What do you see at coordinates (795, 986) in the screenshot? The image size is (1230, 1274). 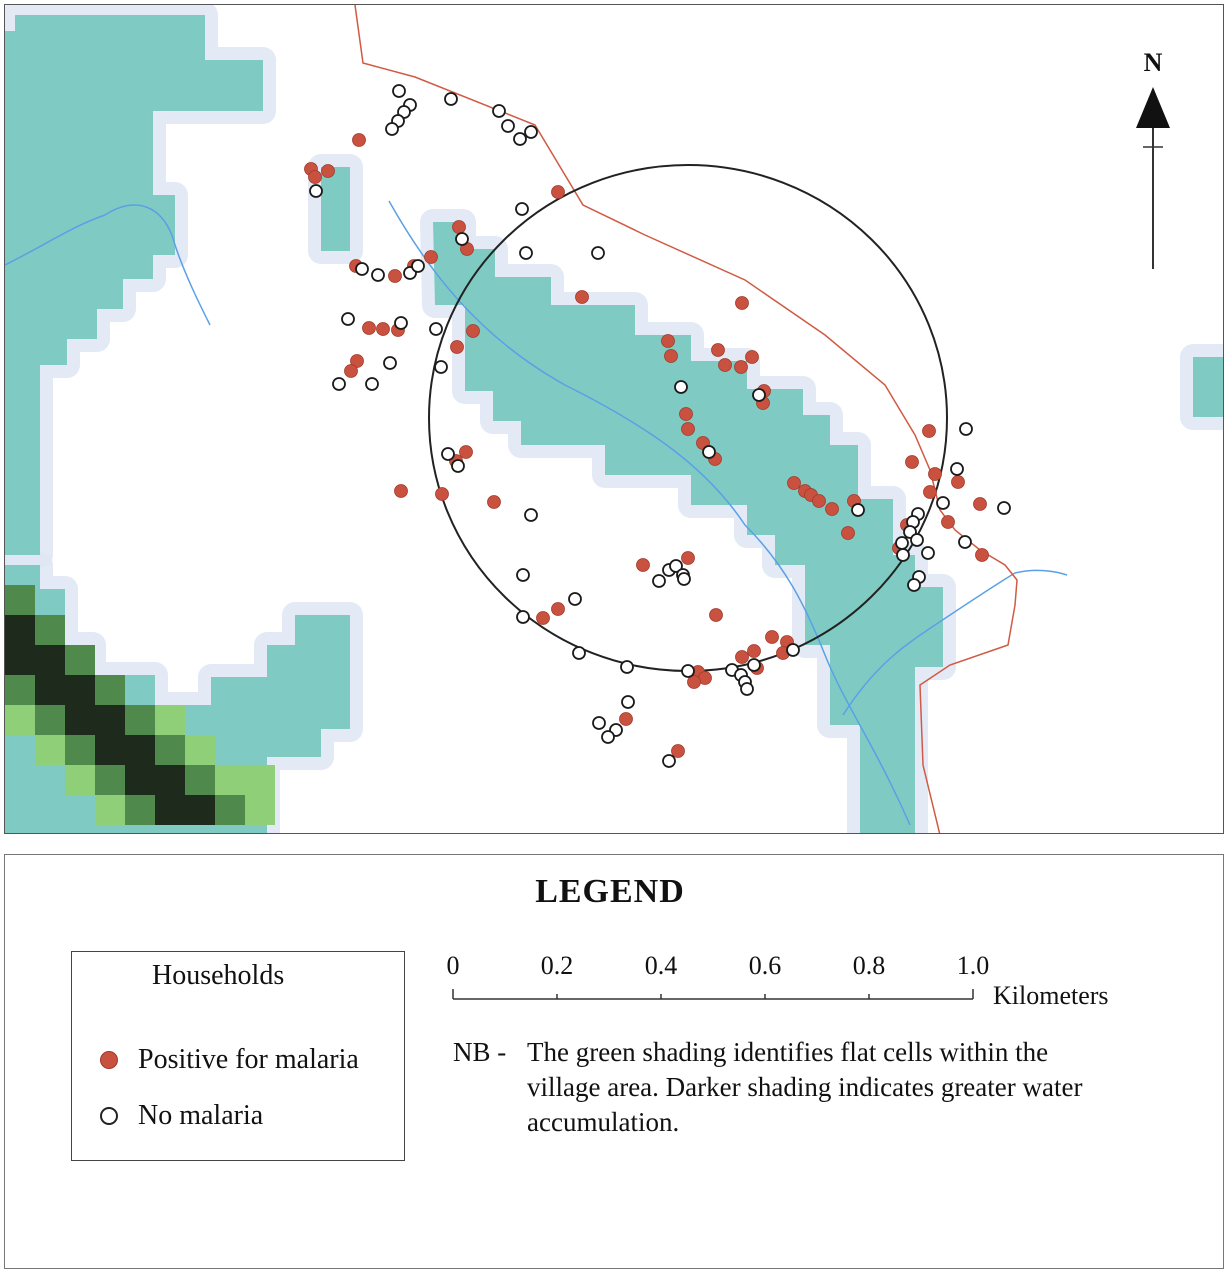 I see `scale-bar: 0 0.2 0.4 0.6 0.8 1.0 Kilometers` at bounding box center [795, 986].